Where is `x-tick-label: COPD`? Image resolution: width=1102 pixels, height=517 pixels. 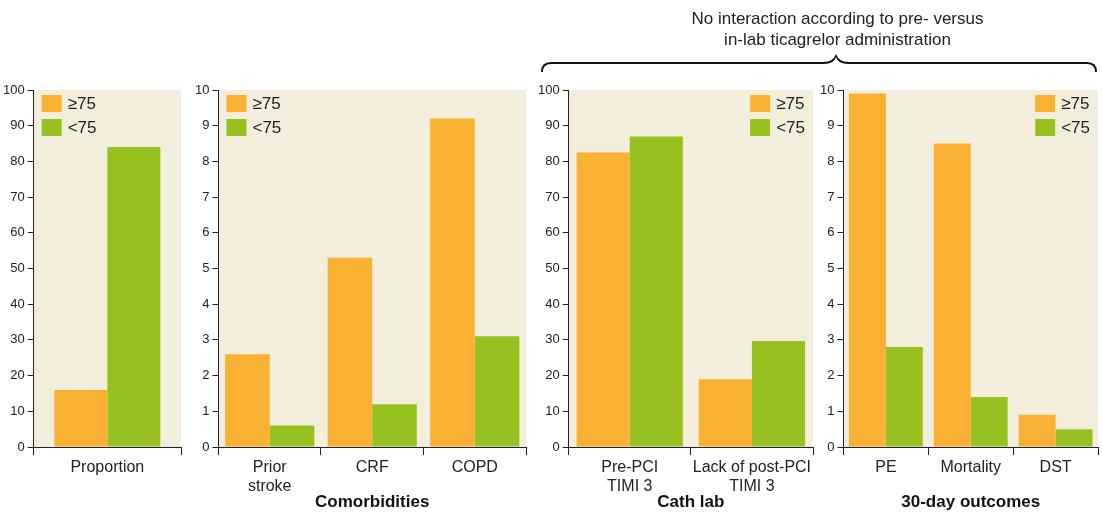
x-tick-label: COPD is located at coordinates (474, 467).